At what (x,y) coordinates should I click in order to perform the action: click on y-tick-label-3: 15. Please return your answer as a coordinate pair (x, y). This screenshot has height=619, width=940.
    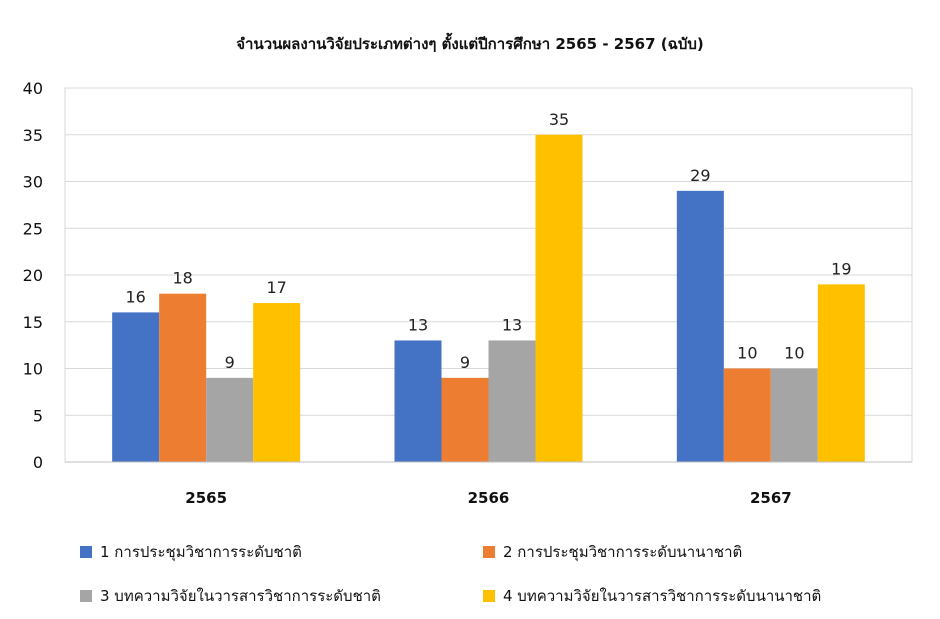
    Looking at the image, I should click on (33, 322).